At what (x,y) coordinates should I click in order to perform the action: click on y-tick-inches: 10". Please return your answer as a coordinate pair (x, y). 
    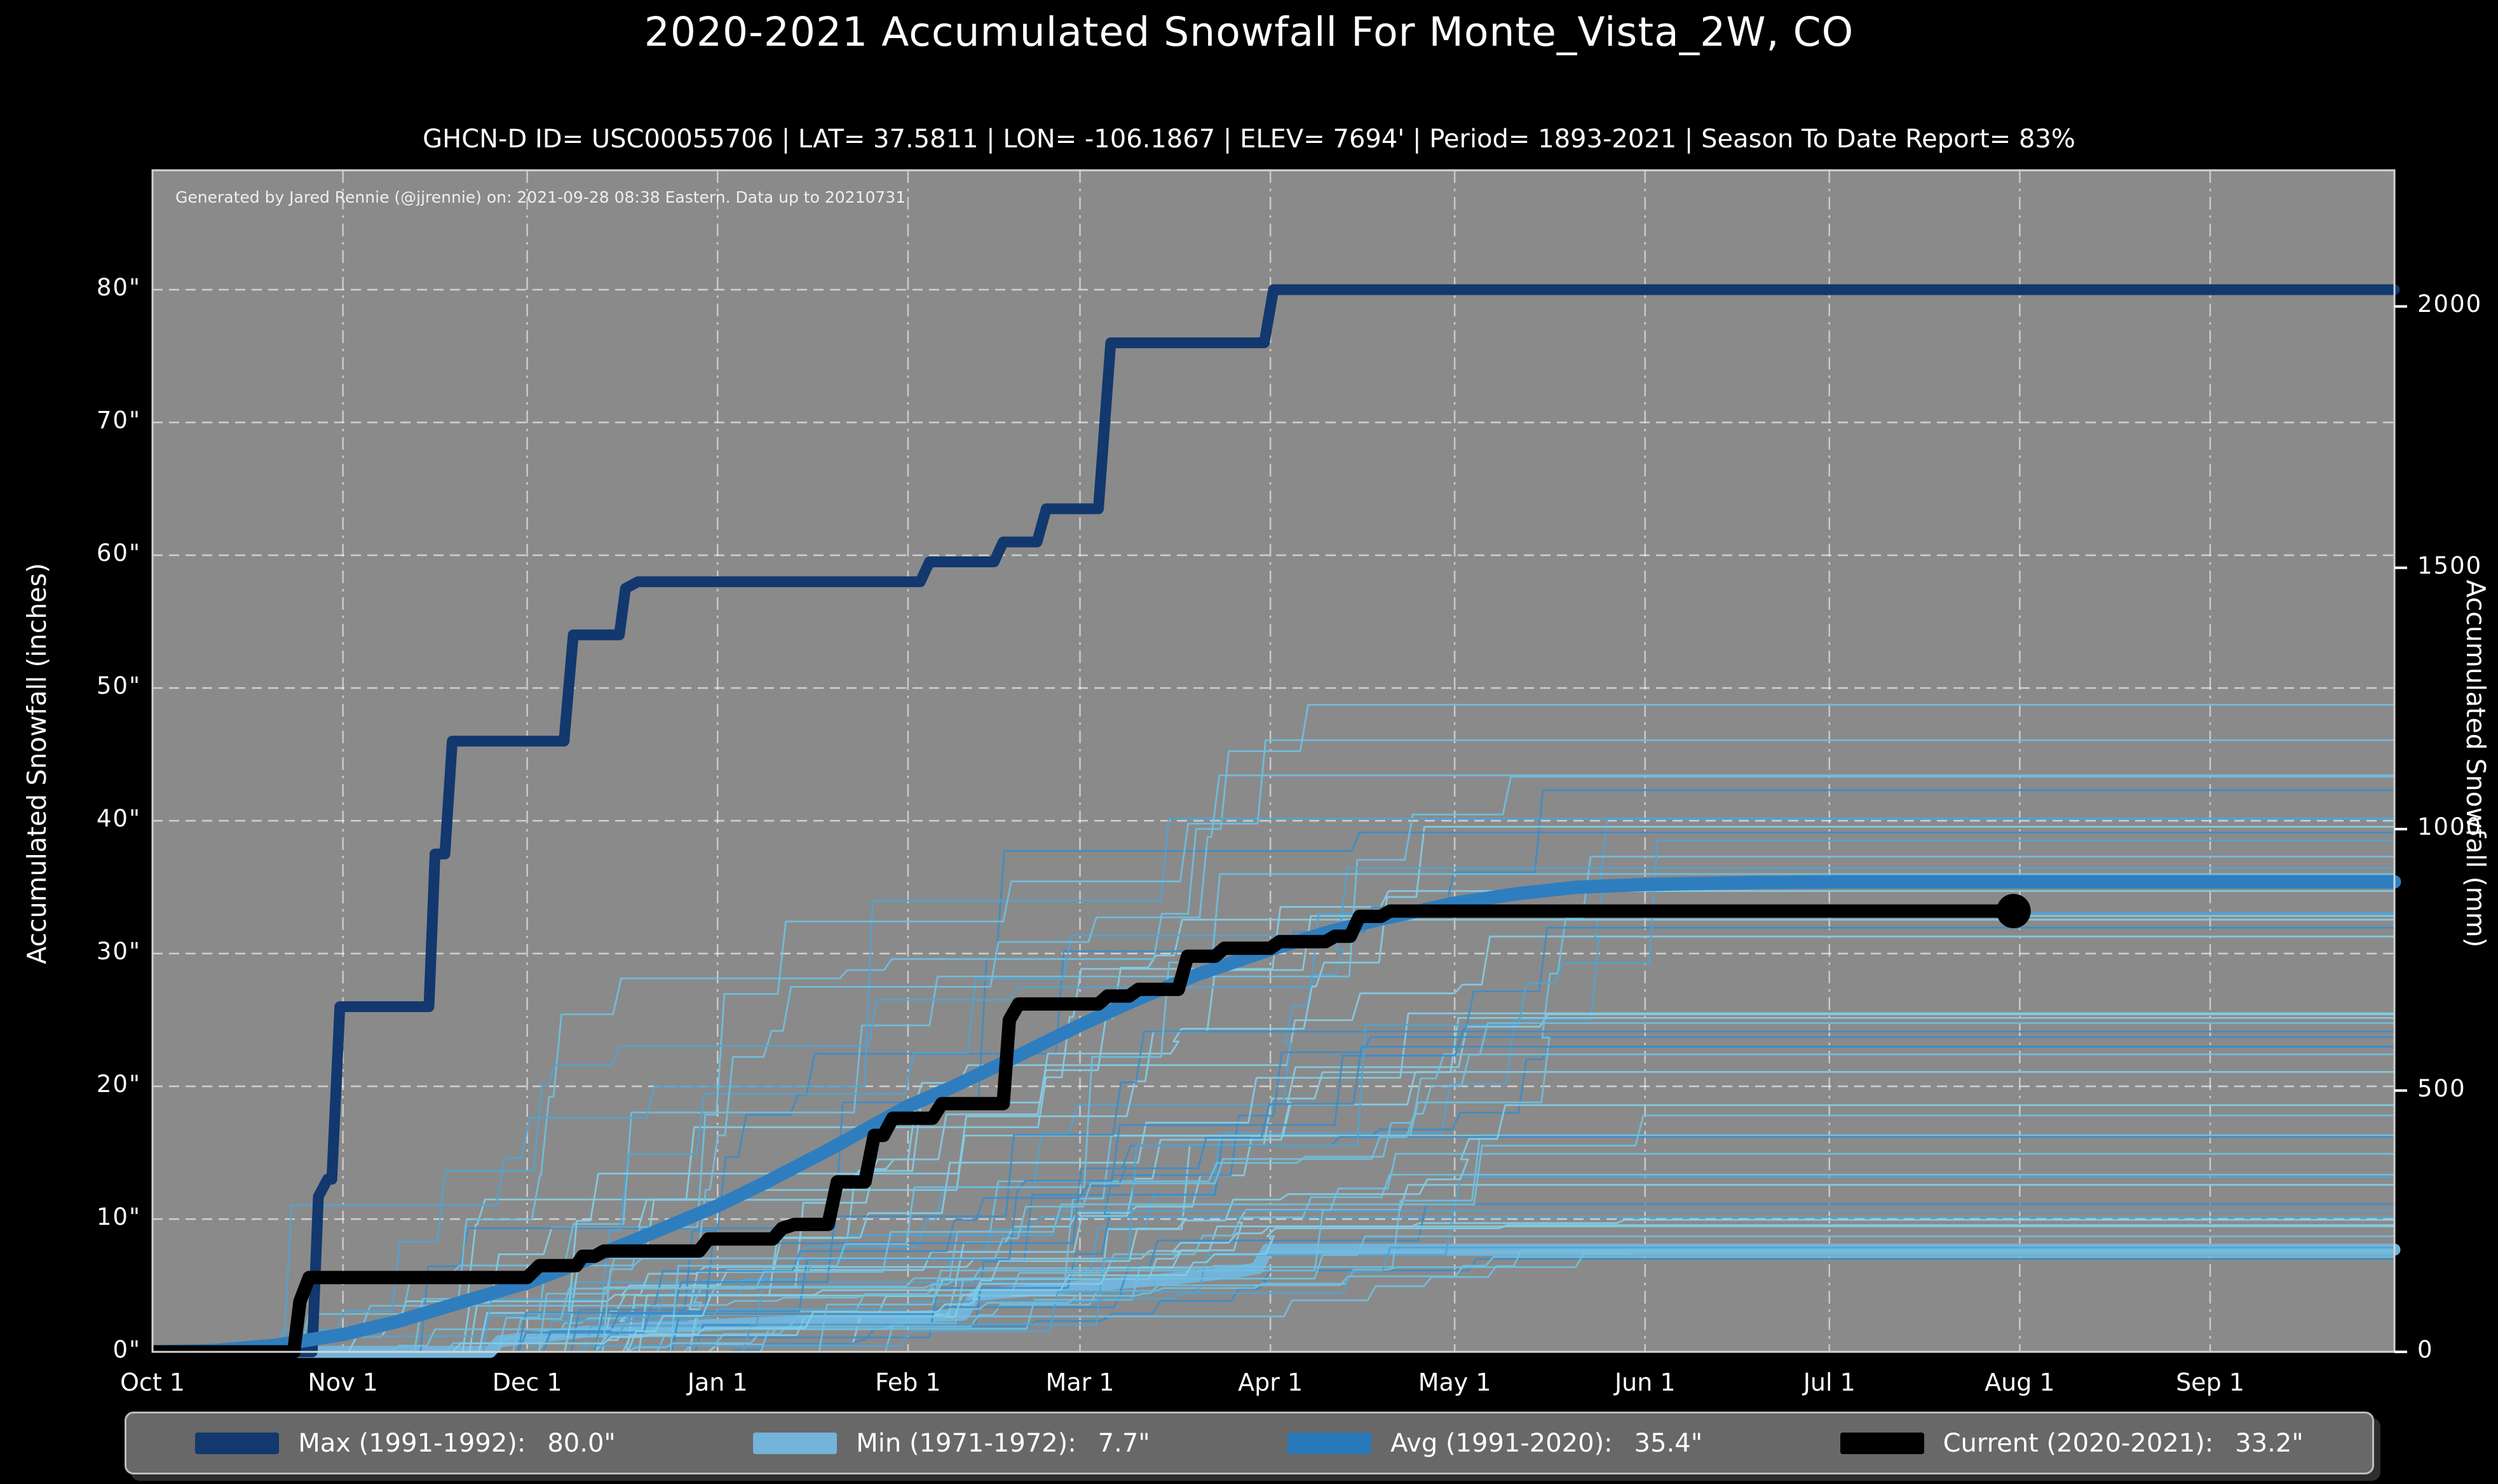
    Looking at the image, I should click on (118, 1217).